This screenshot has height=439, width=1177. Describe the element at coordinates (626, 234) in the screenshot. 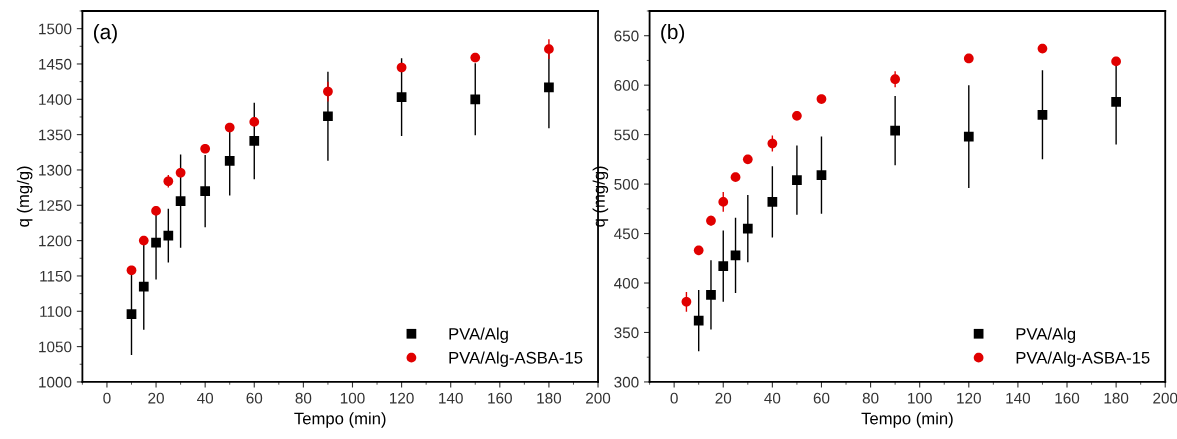

I see `y-tick-label: 450` at that location.